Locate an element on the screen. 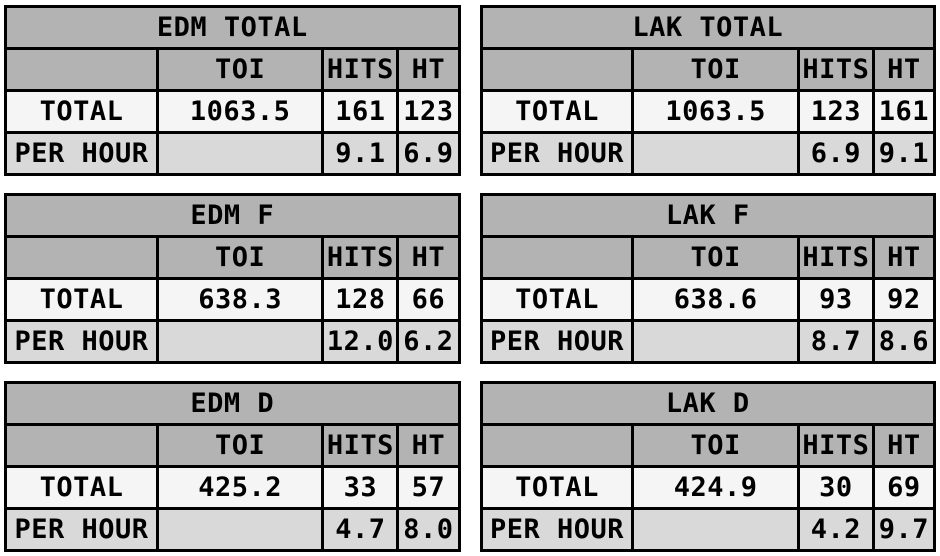  cell-perhour-ht: 9.7 is located at coordinates (904, 529).